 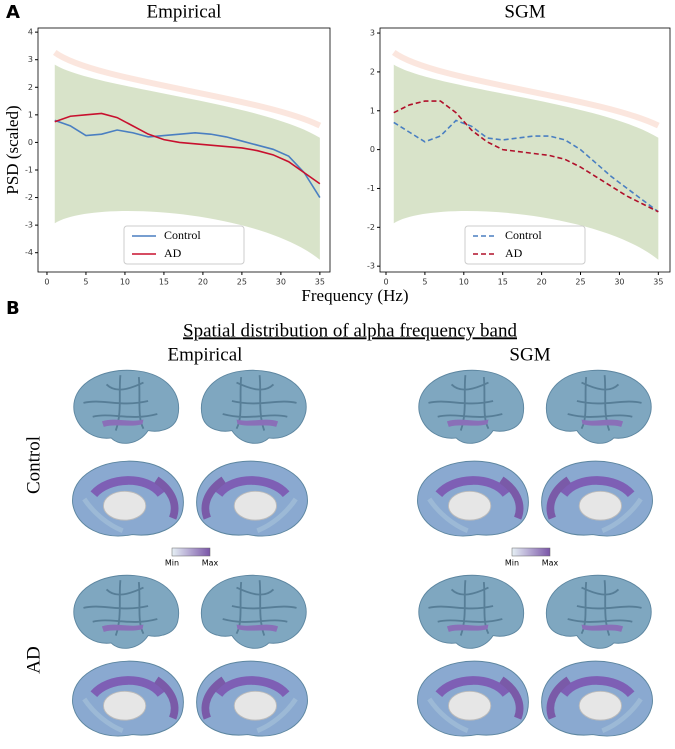 What do you see at coordinates (205, 354) in the screenshot?
I see `column-label: Empirical` at bounding box center [205, 354].